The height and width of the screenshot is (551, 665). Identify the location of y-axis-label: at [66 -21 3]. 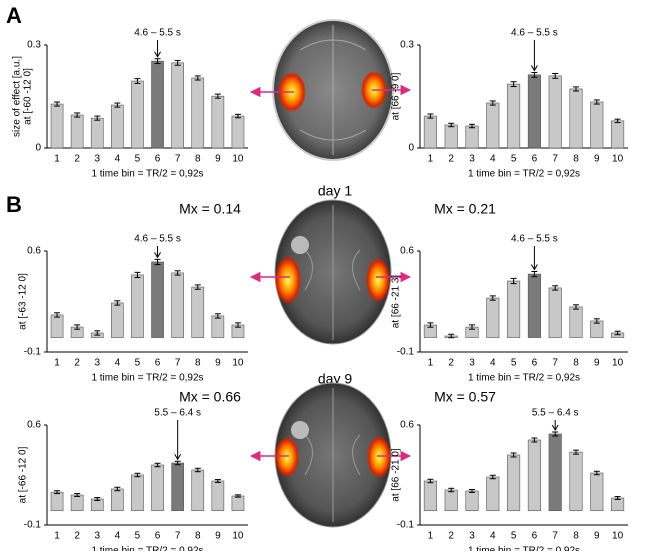
(396, 302).